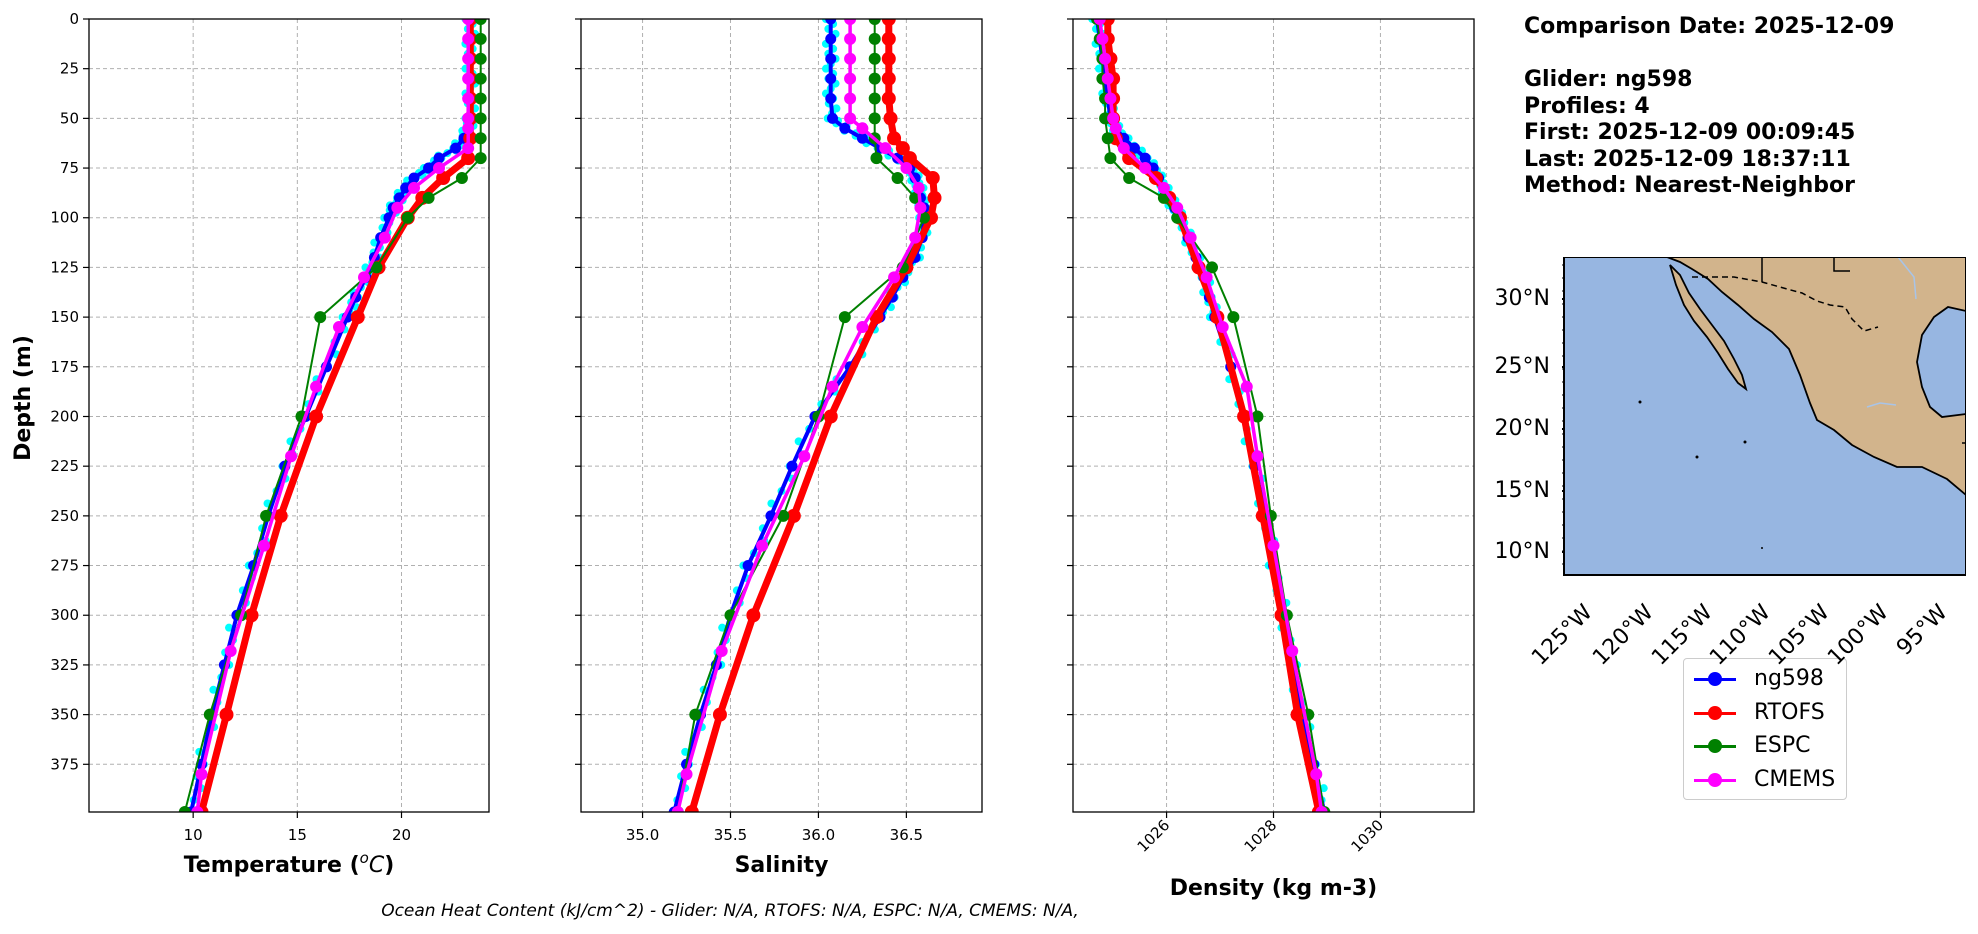 The height and width of the screenshot is (934, 1978). What do you see at coordinates (906, 835) in the screenshot?
I see `x-tick-label: 36.5` at bounding box center [906, 835].